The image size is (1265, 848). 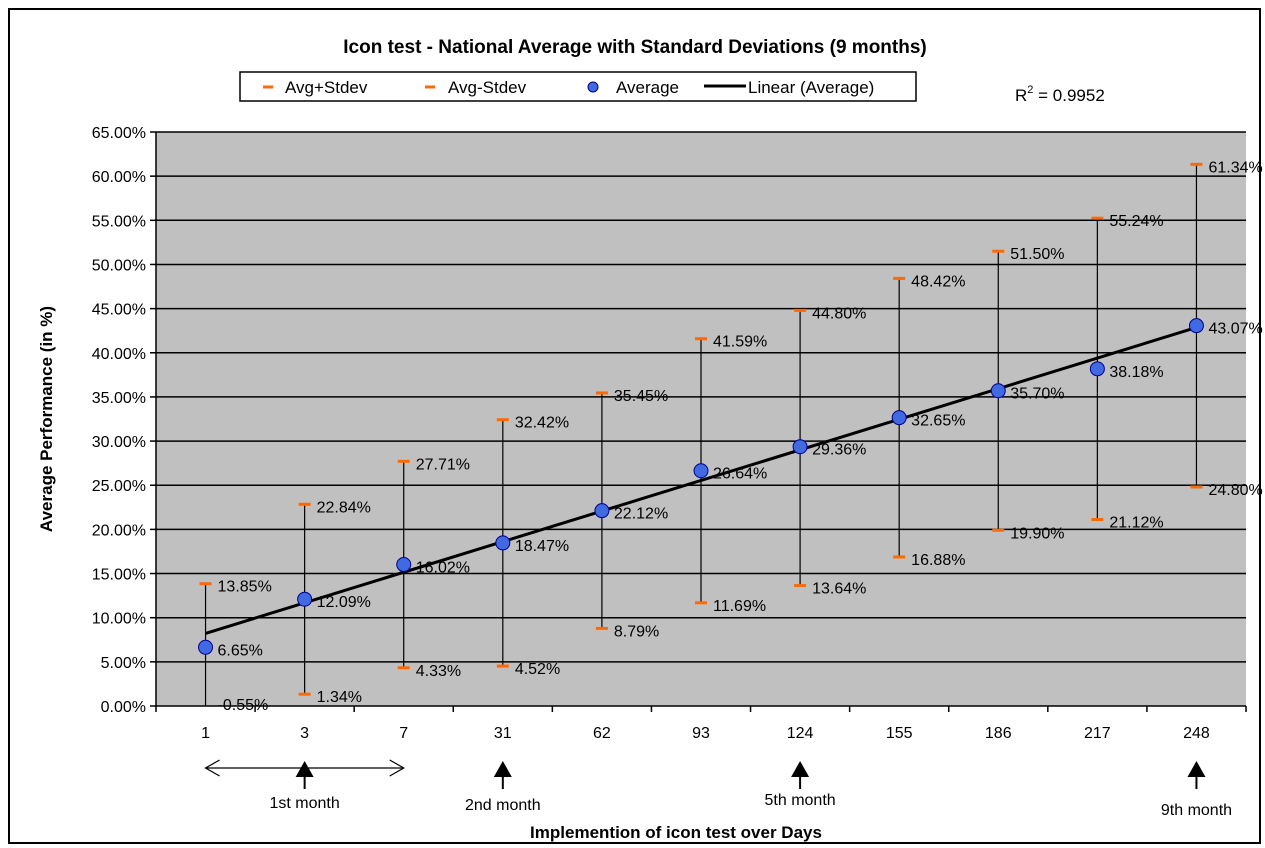 I want to click on average-label: 29.36%, so click(x=839, y=450).